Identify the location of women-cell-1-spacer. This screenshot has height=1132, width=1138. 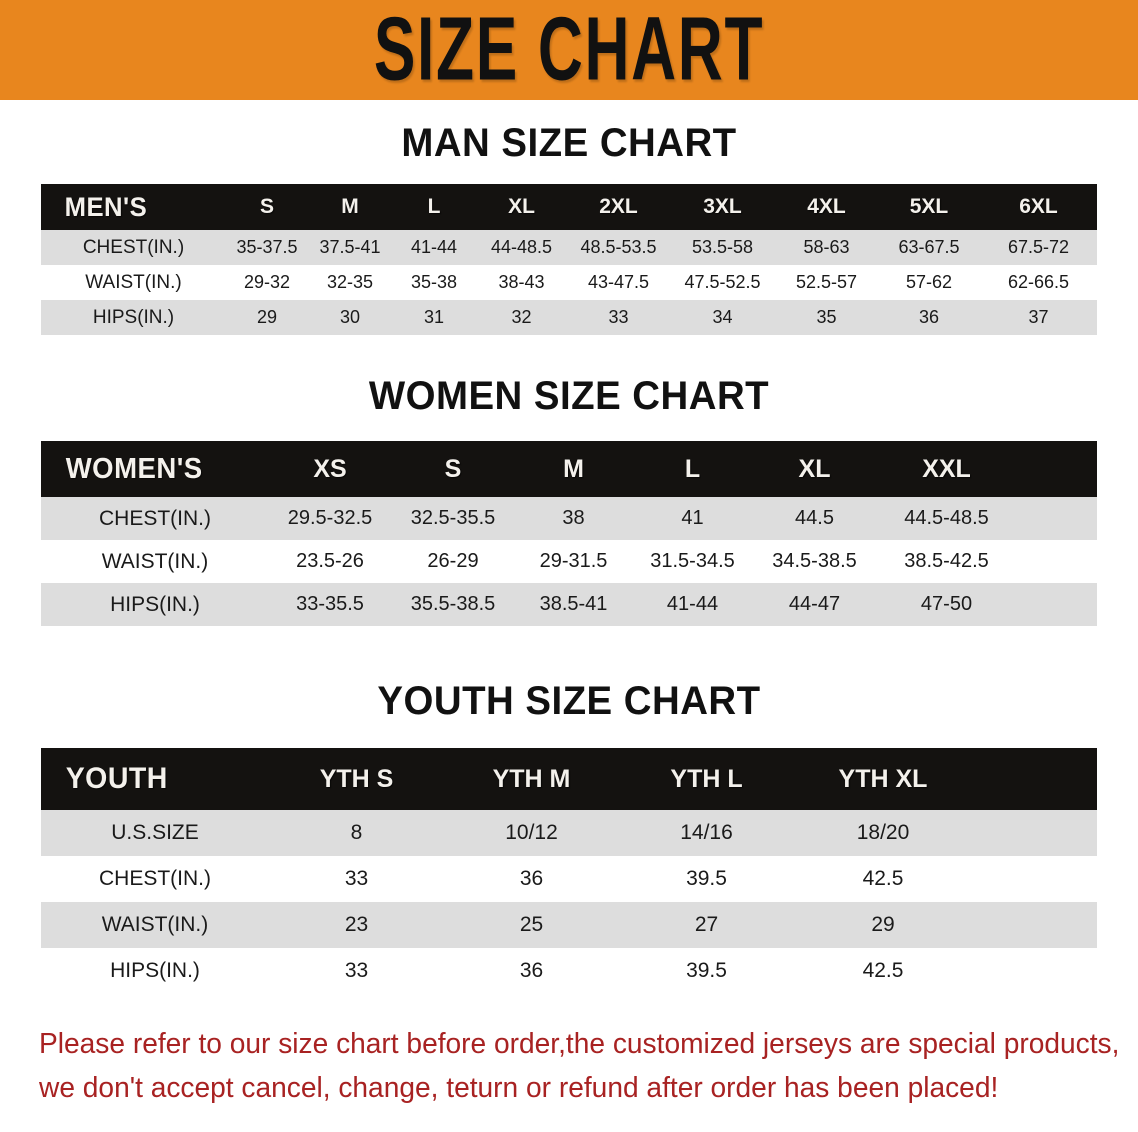
(1057, 561).